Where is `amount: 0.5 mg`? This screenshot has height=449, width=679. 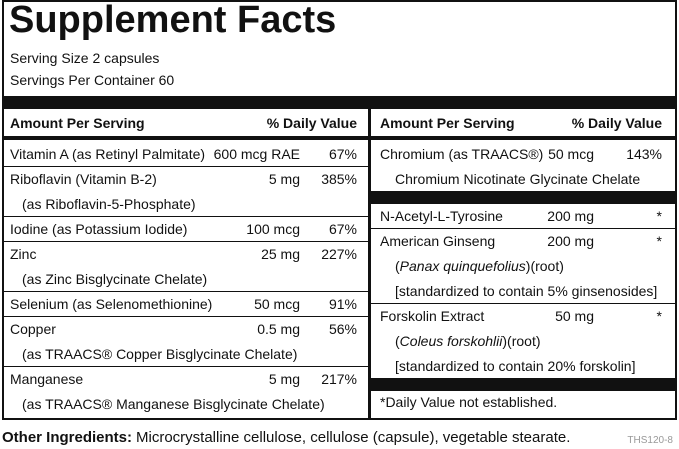 amount: 0.5 mg is located at coordinates (278, 329).